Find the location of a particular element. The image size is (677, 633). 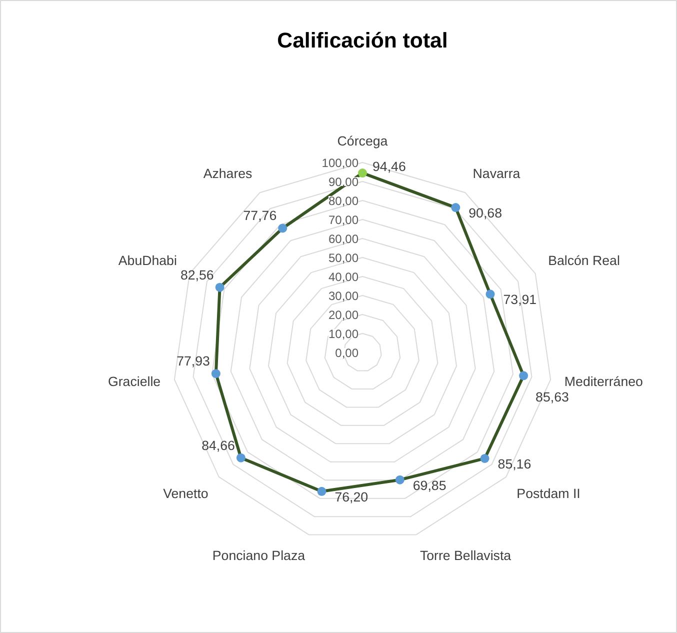

spoke-label: AbuDhabi is located at coordinates (147, 260).